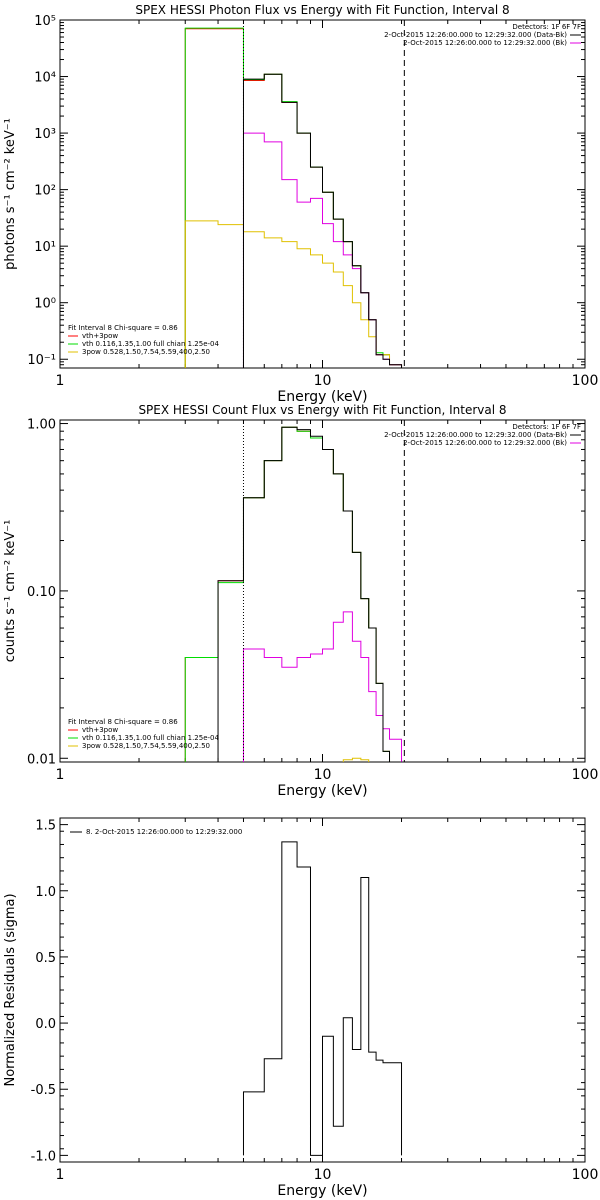  I want to click on y-tick-label: 0.01, so click(41, 759).